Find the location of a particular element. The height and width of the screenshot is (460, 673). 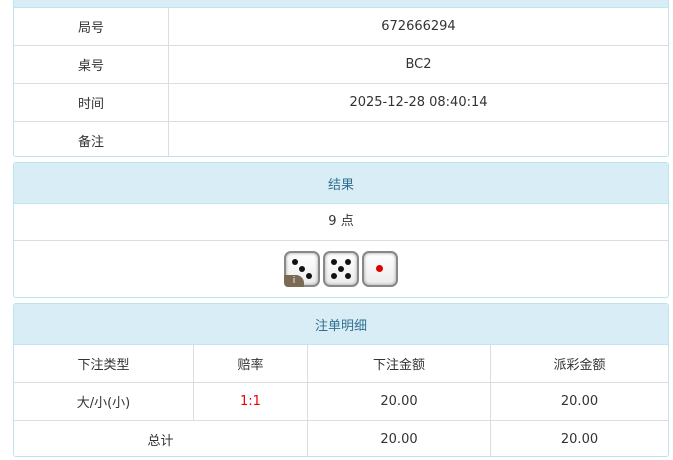

odds: 1:1 is located at coordinates (250, 401).